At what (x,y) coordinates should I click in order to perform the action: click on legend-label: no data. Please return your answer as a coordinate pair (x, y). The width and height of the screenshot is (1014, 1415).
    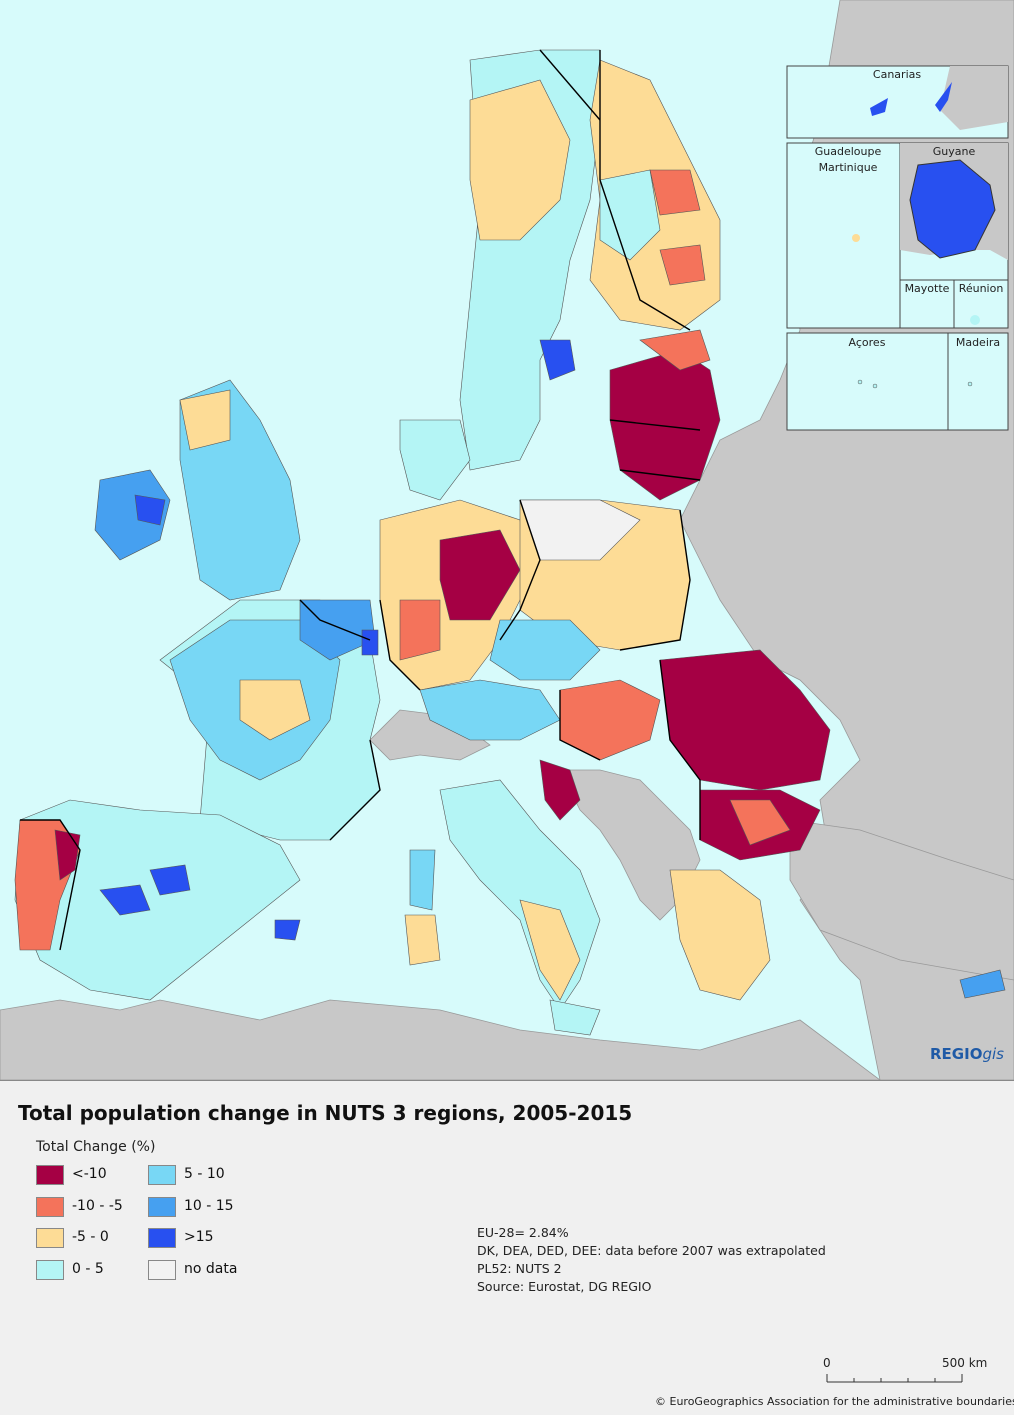
    Looking at the image, I should click on (211, 1269).